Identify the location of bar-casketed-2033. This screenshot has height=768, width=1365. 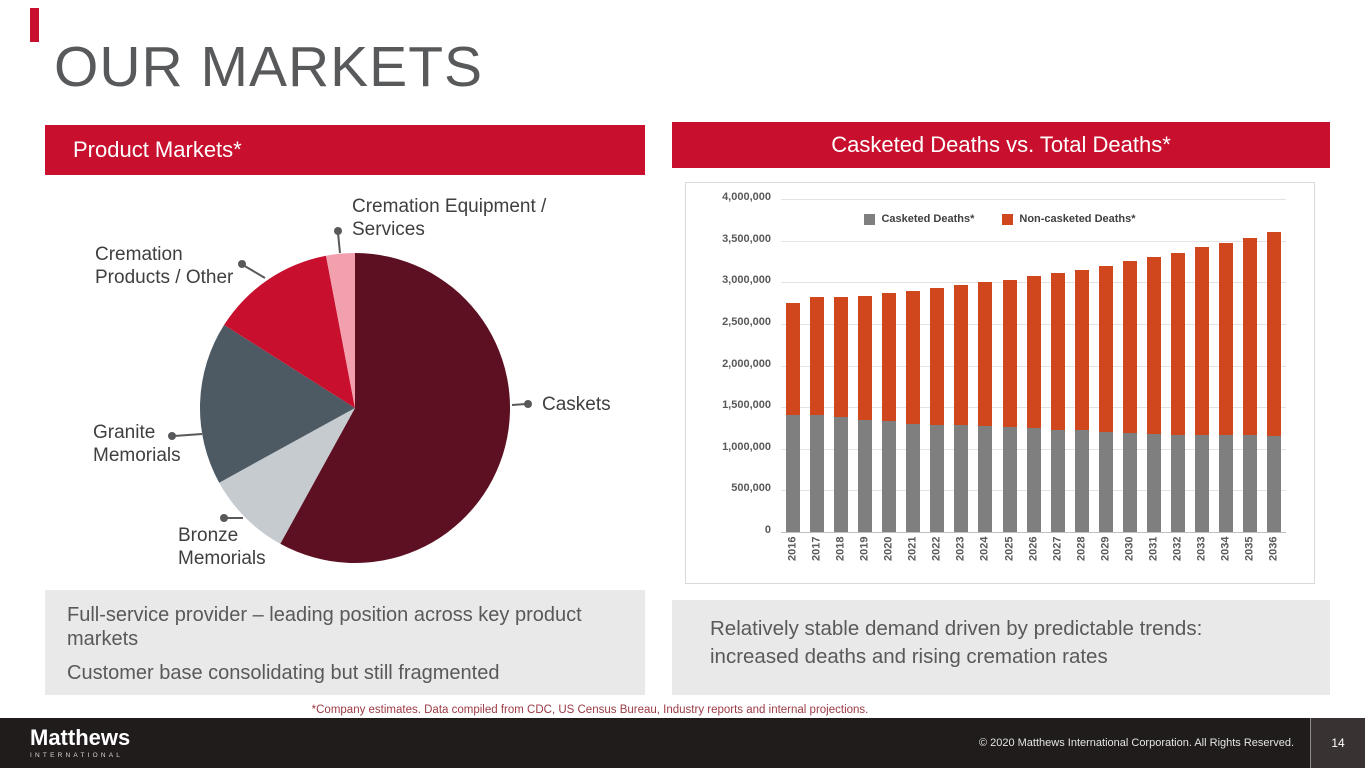
(1201, 483).